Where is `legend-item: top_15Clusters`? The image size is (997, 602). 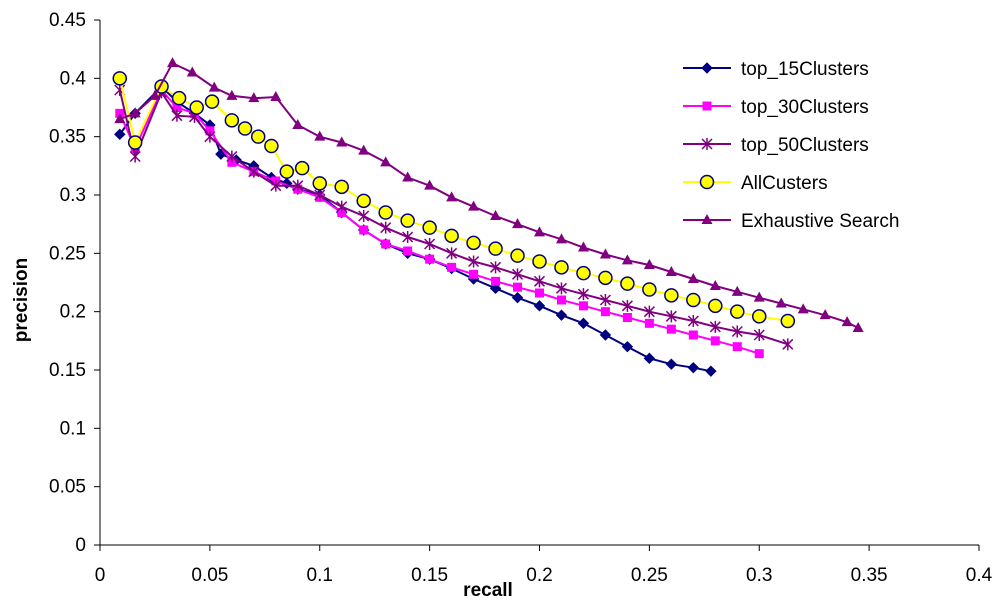
legend-item: top_15Clusters is located at coordinates (776, 69).